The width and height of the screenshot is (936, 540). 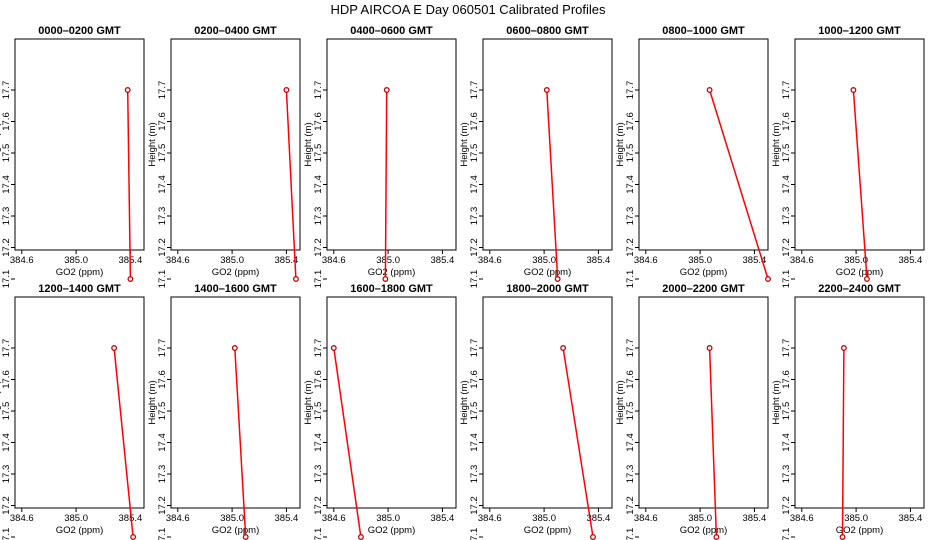 I want to click on panel-title: 0600–0800 GMT, so click(x=547, y=31).